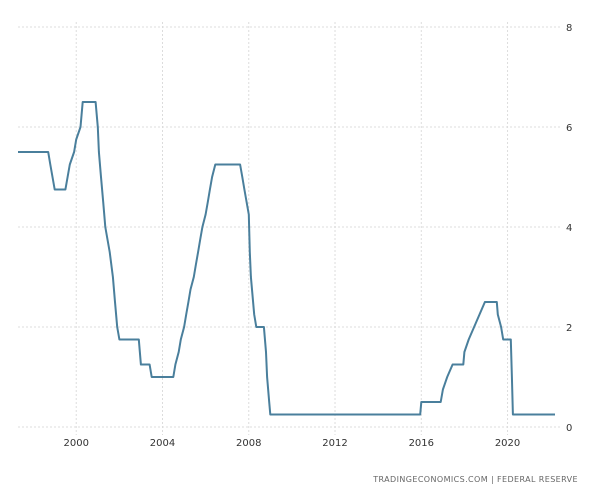 The image size is (600, 500). Describe the element at coordinates (569, 128) in the screenshot. I see `y-tick-label: 6` at that location.